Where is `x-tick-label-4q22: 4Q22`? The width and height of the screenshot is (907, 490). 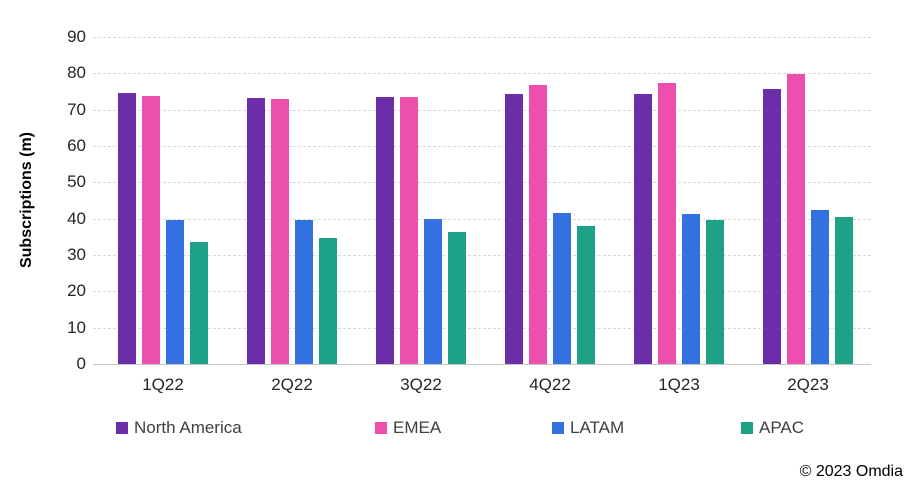
x-tick-label-4q22: 4Q22 is located at coordinates (550, 384).